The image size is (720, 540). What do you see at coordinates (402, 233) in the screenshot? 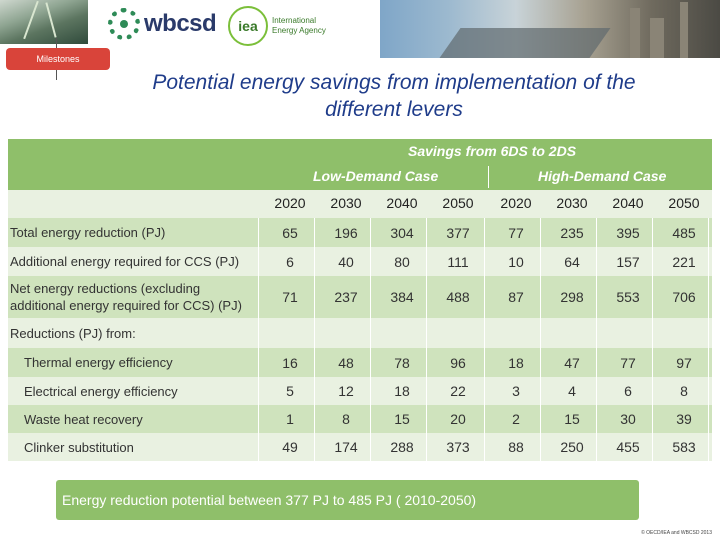
I see `table-cell: 304` at bounding box center [402, 233].